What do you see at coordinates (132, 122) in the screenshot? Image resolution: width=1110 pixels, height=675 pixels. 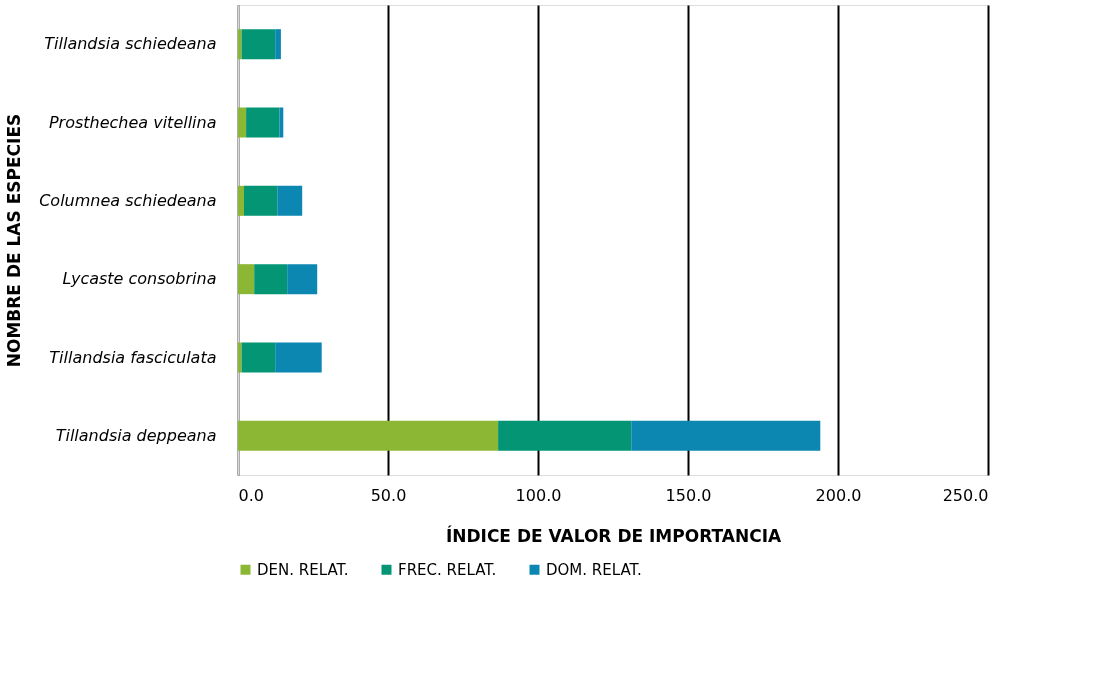 I see `y-tick-label: Prosthechea vitellina` at bounding box center [132, 122].